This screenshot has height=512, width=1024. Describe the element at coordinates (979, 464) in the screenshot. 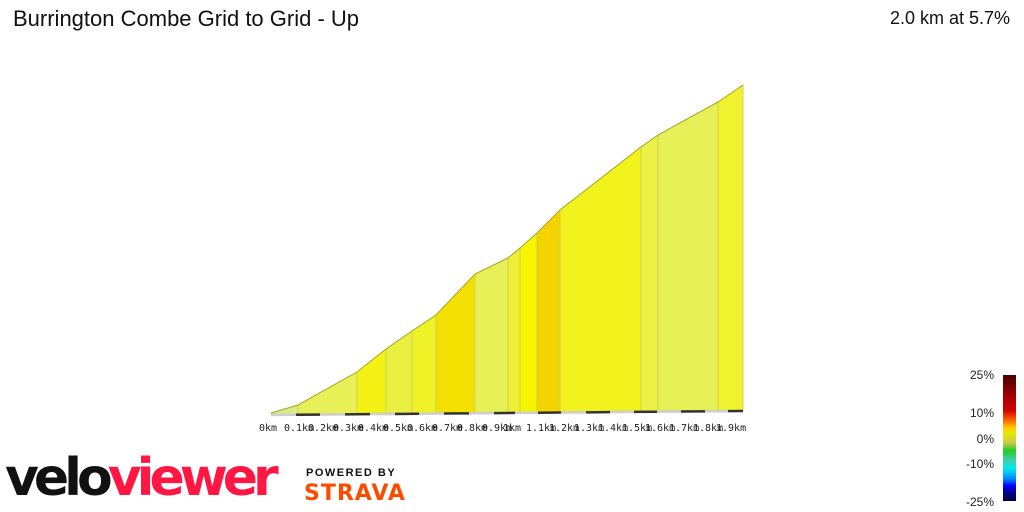

I see `legend-label: -10%` at that location.